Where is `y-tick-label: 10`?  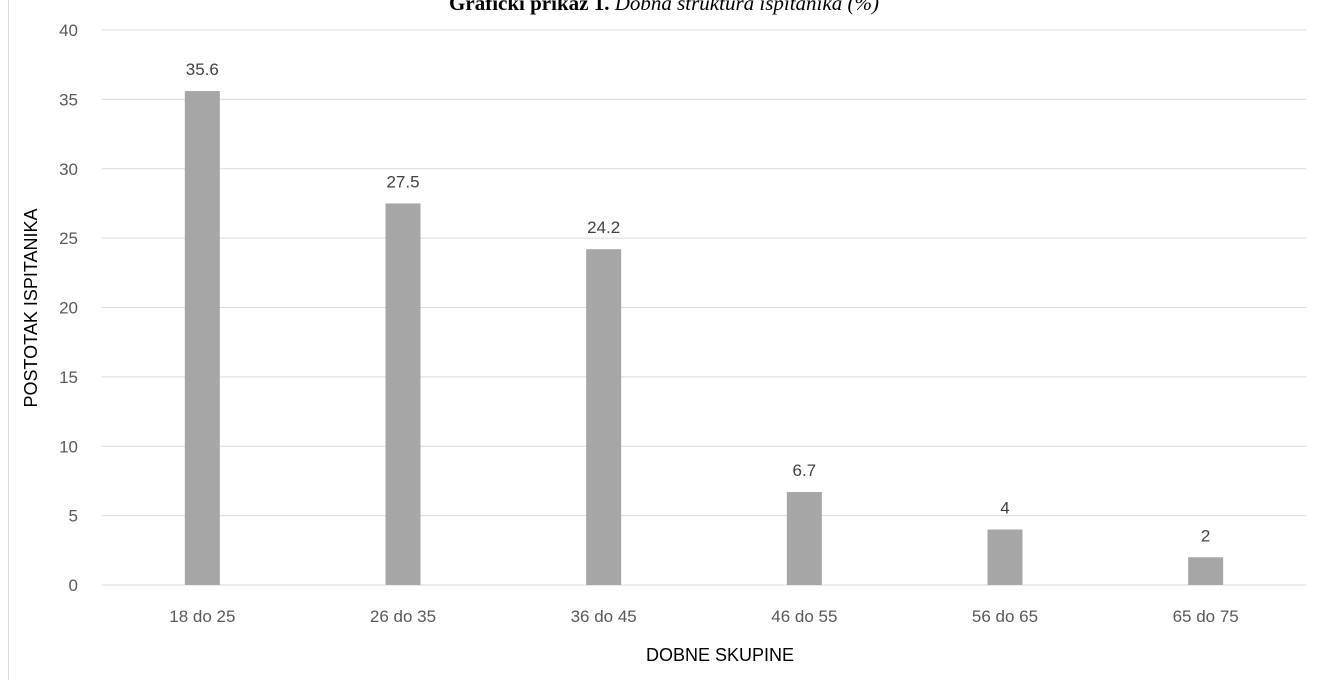 y-tick-label: 10 is located at coordinates (68, 446).